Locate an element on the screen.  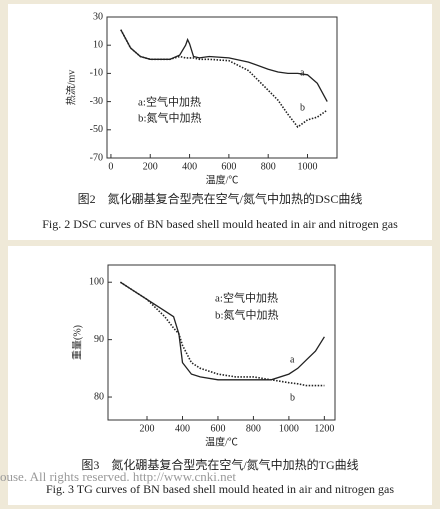
y-tick-label: 10 is located at coordinates (98, 44).